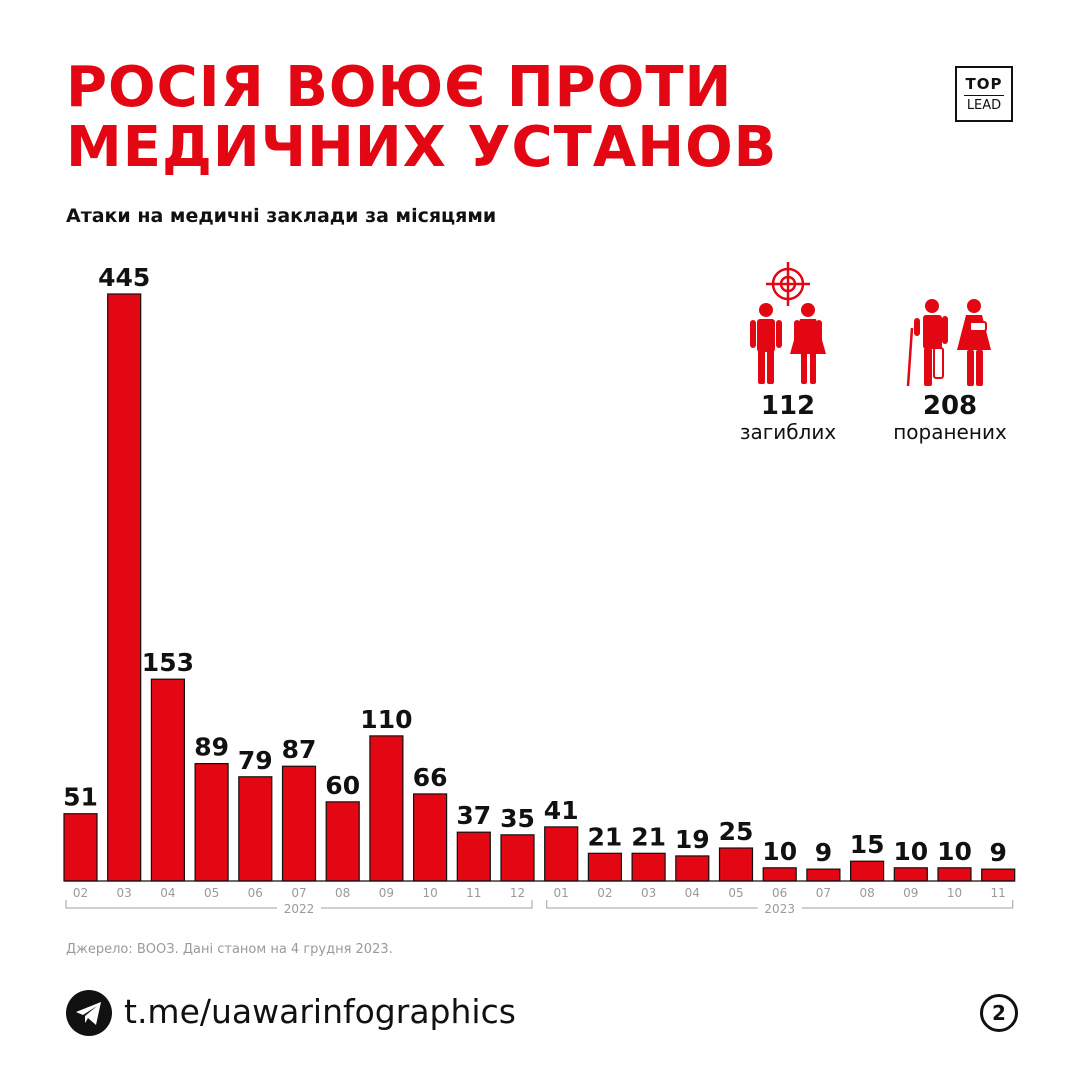 This screenshot has width=1080, height=1080. What do you see at coordinates (692, 839) in the screenshot?
I see `bar-value-label: 19` at bounding box center [692, 839].